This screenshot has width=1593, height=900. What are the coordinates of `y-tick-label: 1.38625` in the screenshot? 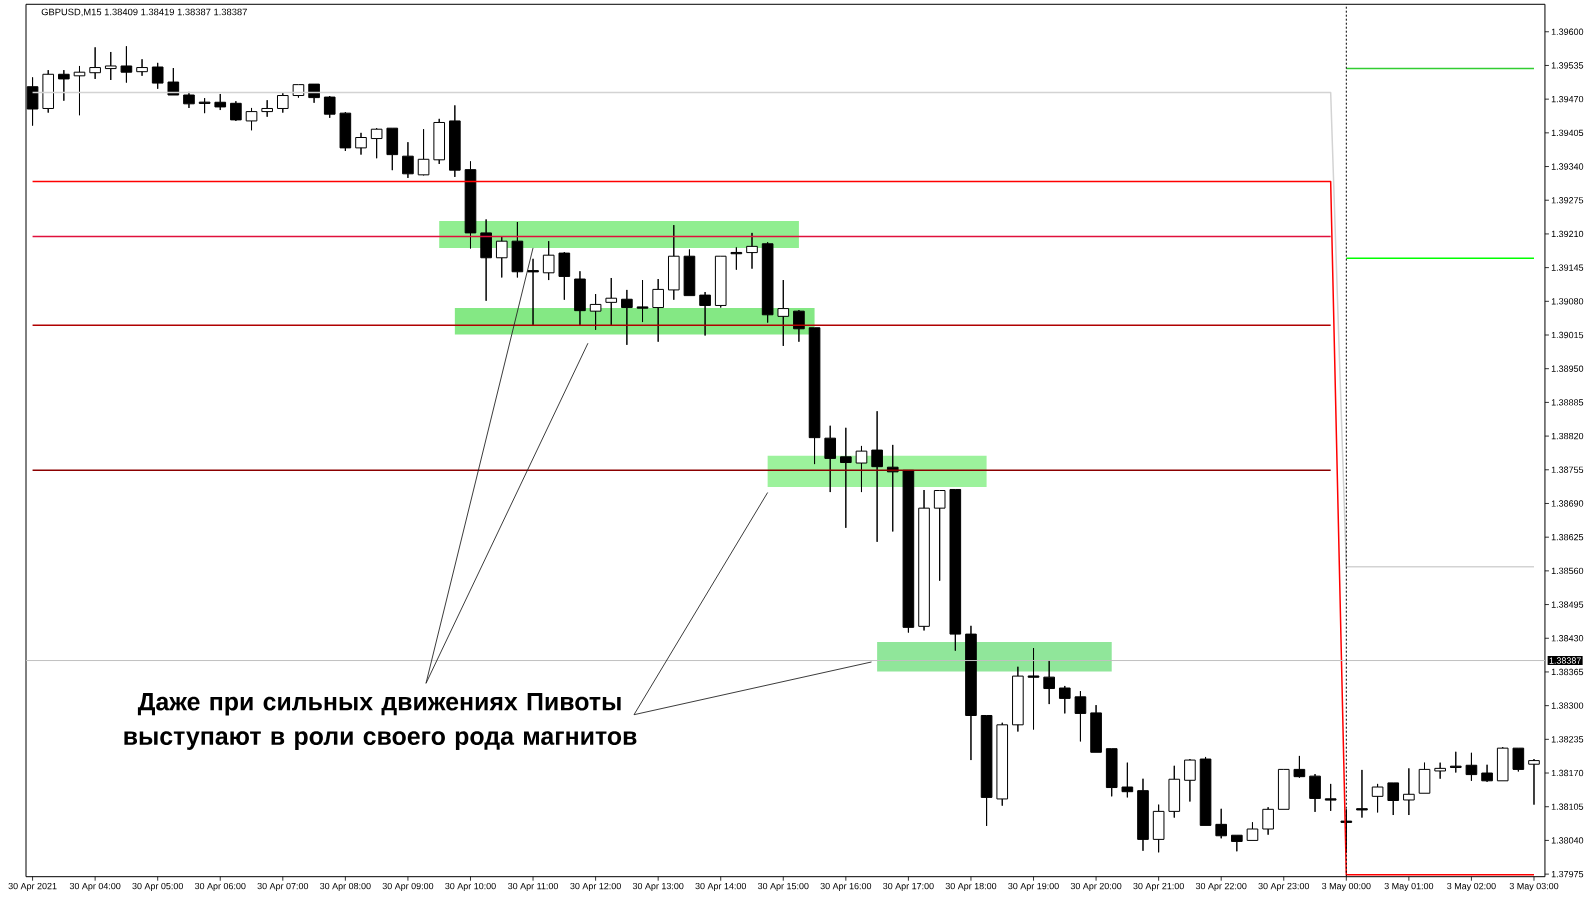 It's located at (1567, 537).